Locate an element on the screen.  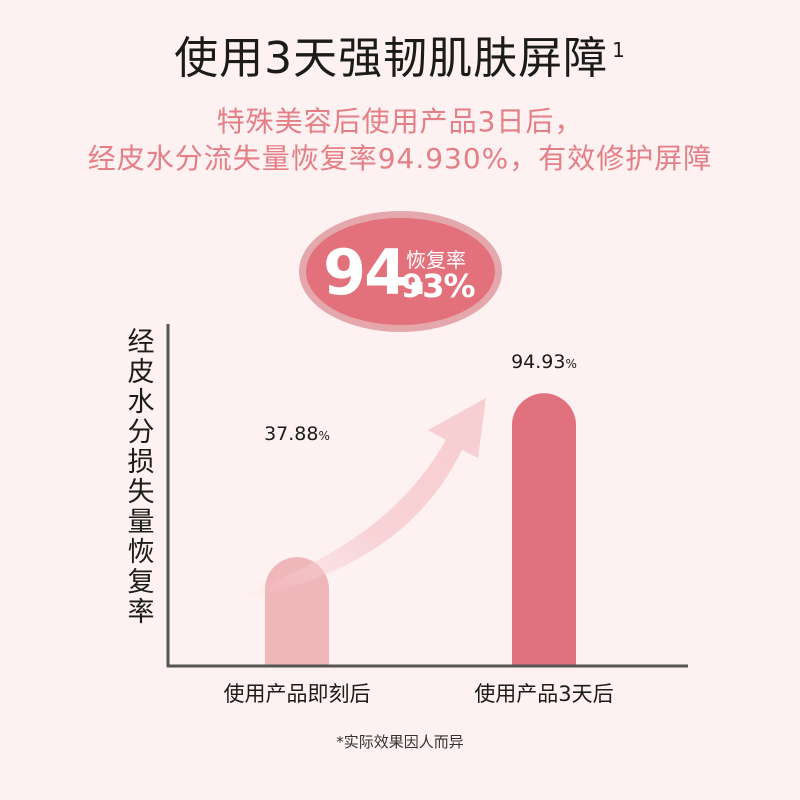
value-label-2: 94.93% is located at coordinates (544, 362).